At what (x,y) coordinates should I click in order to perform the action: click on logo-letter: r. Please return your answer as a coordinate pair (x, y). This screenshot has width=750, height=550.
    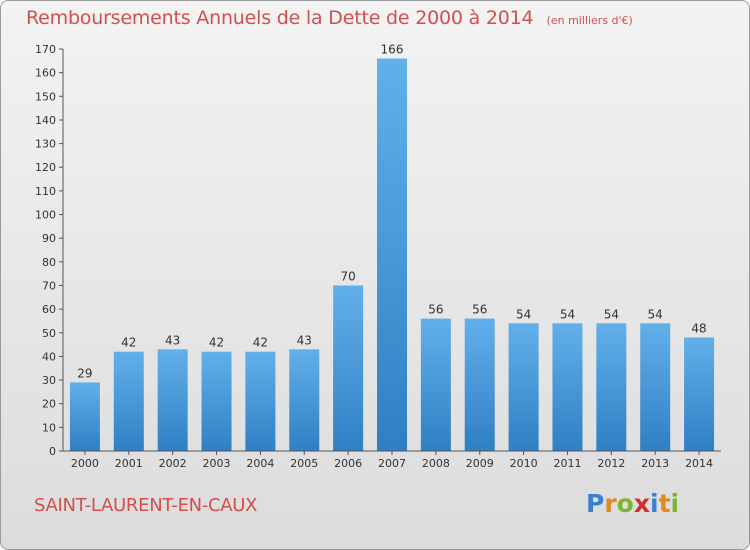
    Looking at the image, I should click on (610, 503).